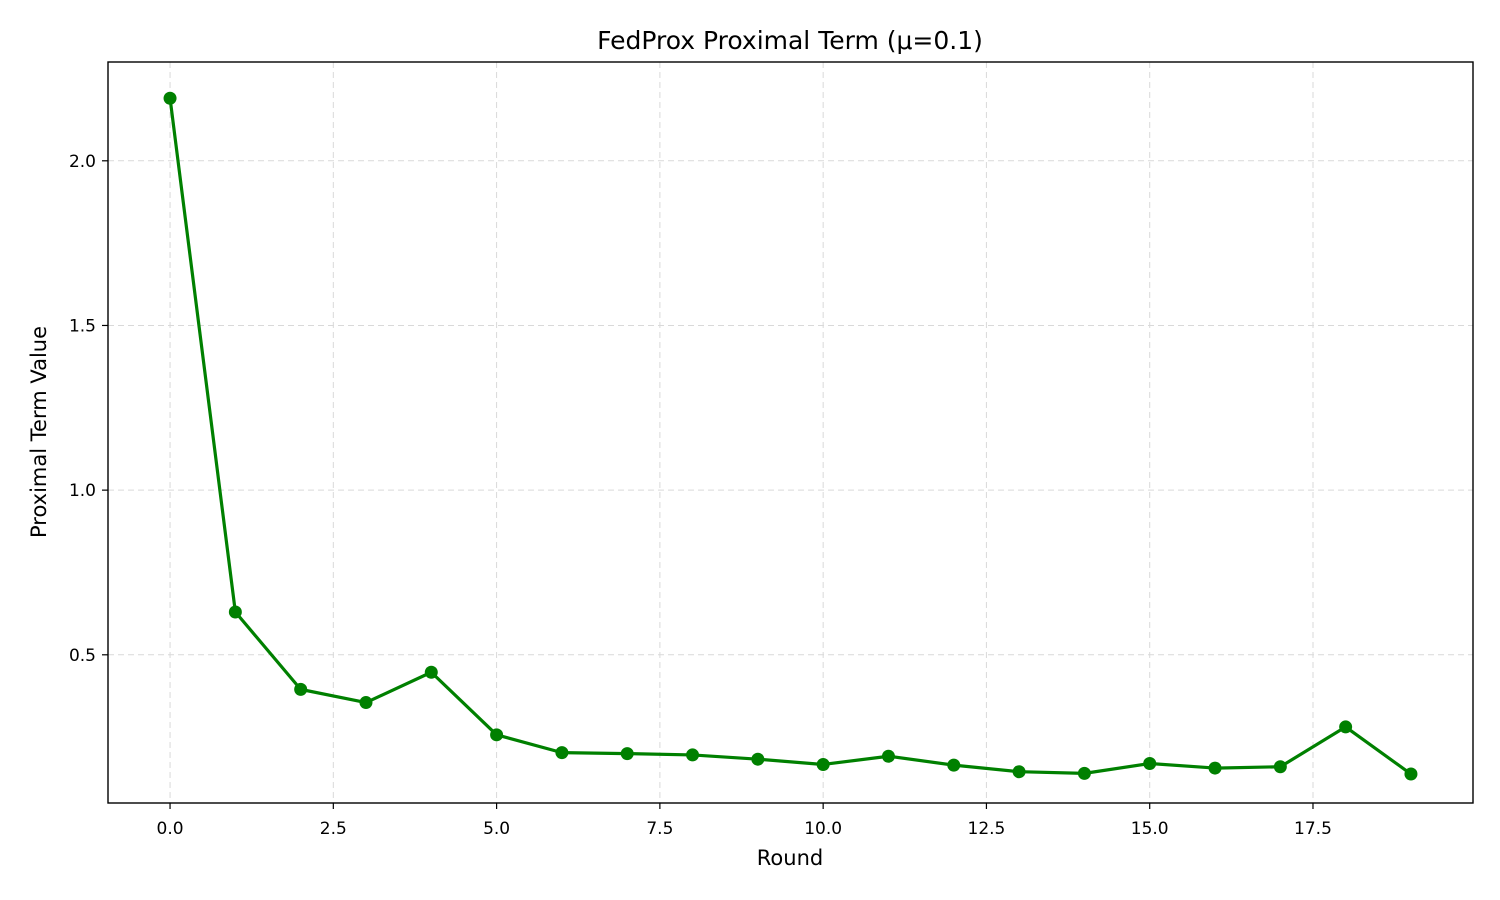  Describe the element at coordinates (823, 829) in the screenshot. I see `x-tick-label: 10.0` at that location.